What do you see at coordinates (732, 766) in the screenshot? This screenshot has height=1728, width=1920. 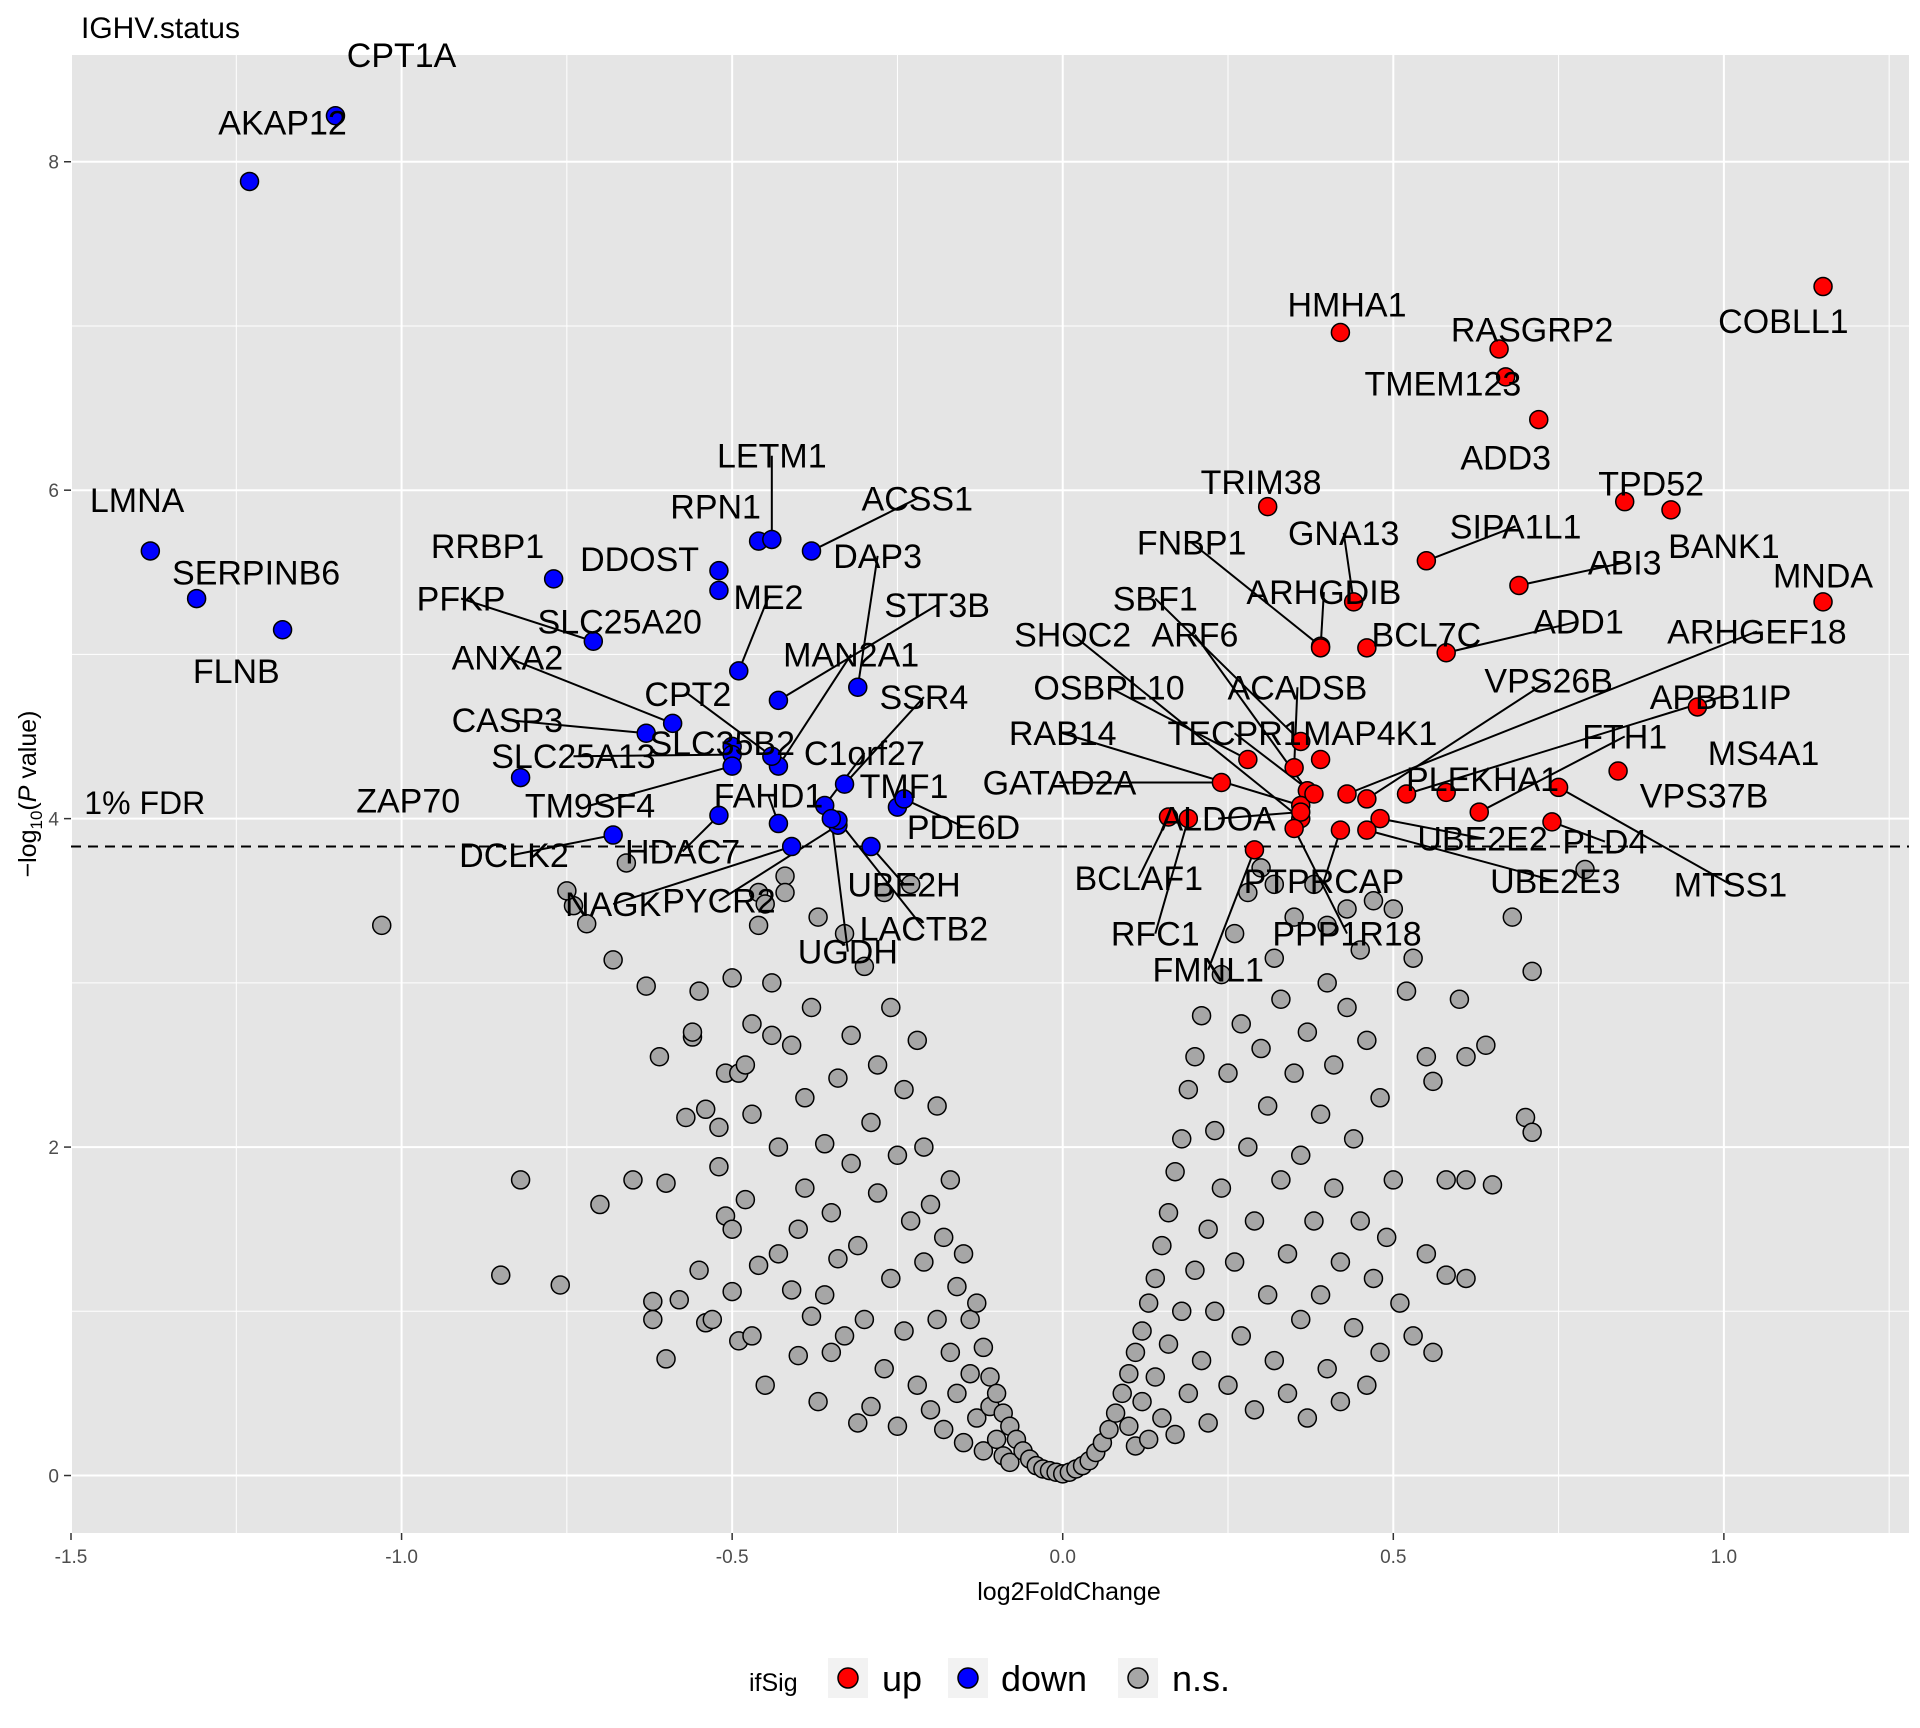 I see `sig-point-tm9sf4` at bounding box center [732, 766].